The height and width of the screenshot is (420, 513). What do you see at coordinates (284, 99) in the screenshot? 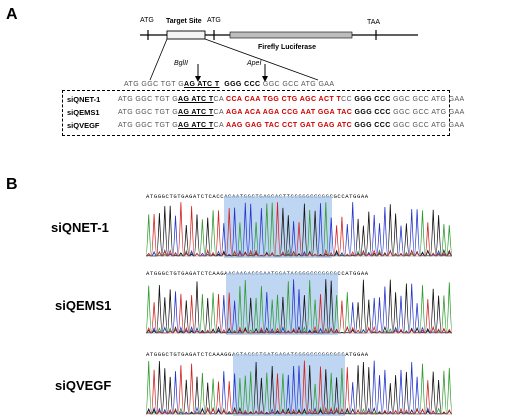
I see `row-seq-insert: CCA CAA TGG CTG AGC ACT T` at bounding box center [284, 99].